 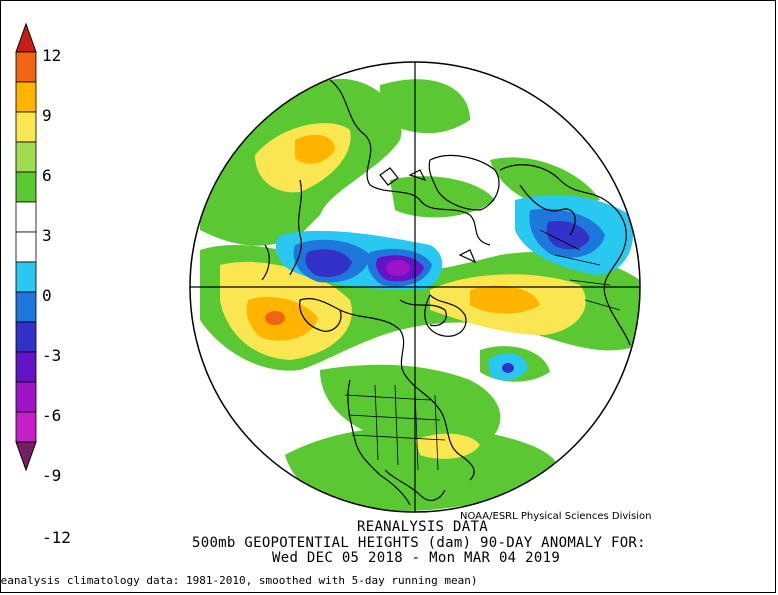 What do you see at coordinates (379, 442) in the screenshot?
I see `coastline-west-us` at bounding box center [379, 442].